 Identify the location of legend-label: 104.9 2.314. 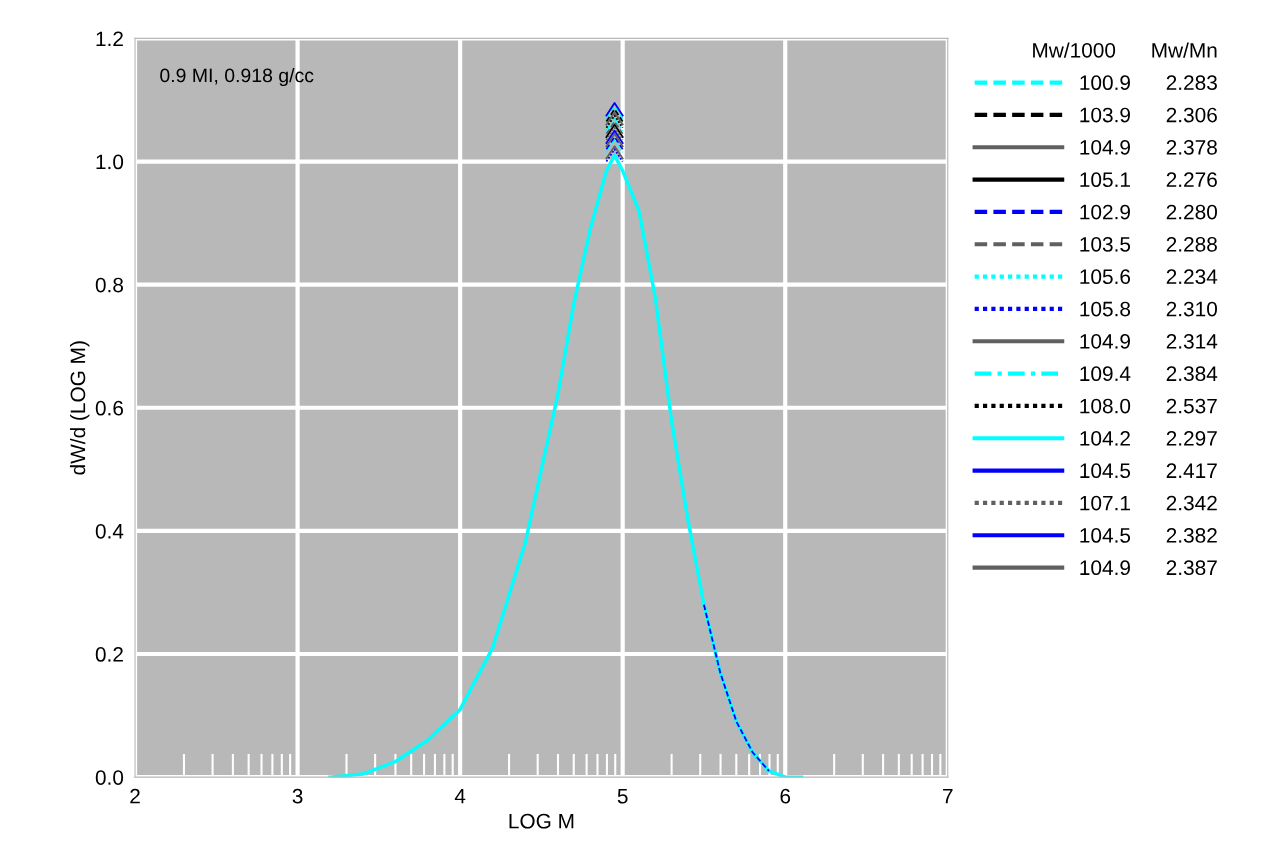
(1149, 341).